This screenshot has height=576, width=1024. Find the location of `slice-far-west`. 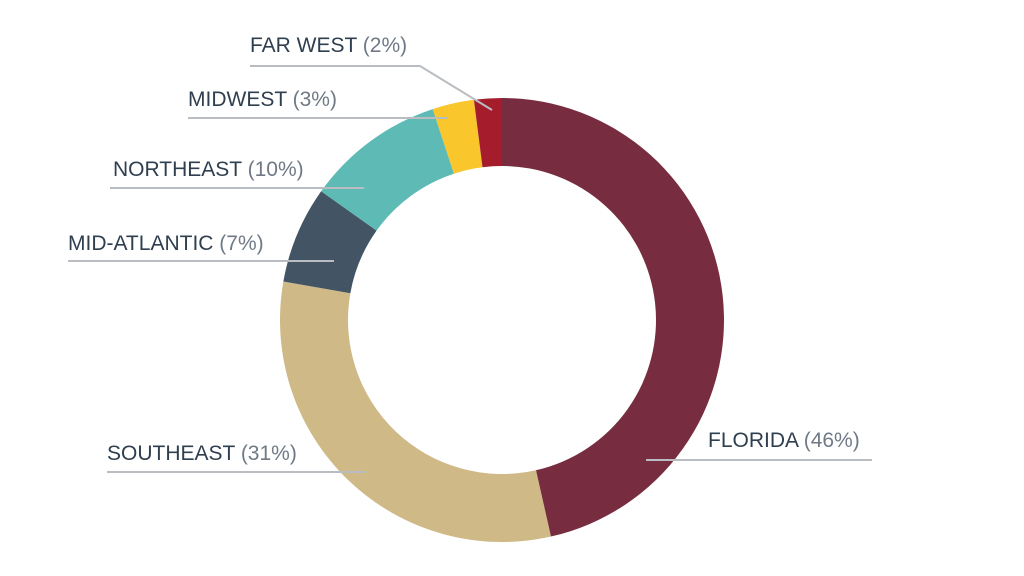

slice-far-west is located at coordinates (487, 133).